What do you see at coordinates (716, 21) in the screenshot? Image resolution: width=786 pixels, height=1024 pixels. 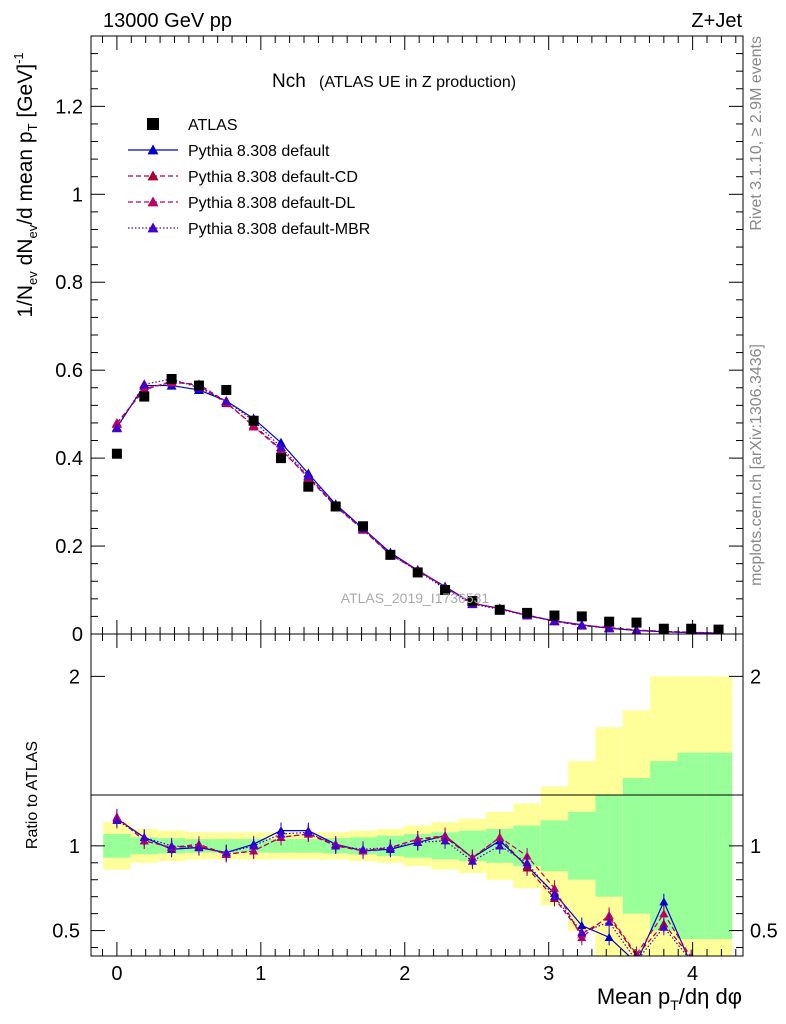 I see `process-label: Z+Jet` at bounding box center [716, 21].